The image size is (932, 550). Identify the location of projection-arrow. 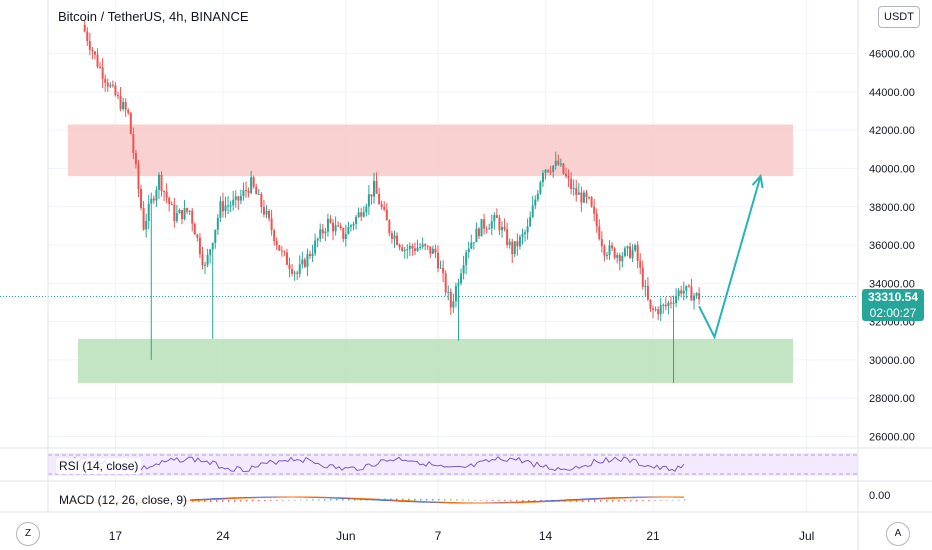
(731, 256).